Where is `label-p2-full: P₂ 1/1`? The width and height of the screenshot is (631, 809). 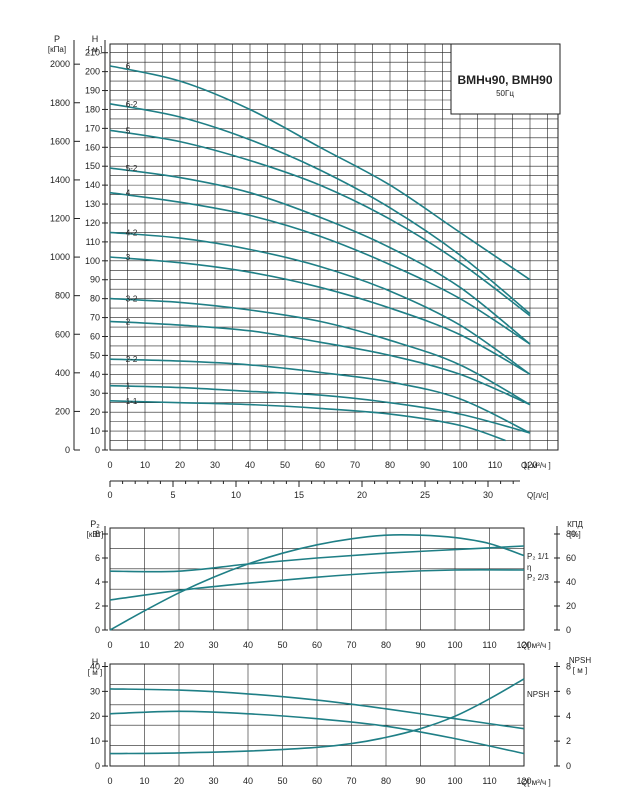
label-p2-full: P₂ 1/1 is located at coordinates (538, 556).